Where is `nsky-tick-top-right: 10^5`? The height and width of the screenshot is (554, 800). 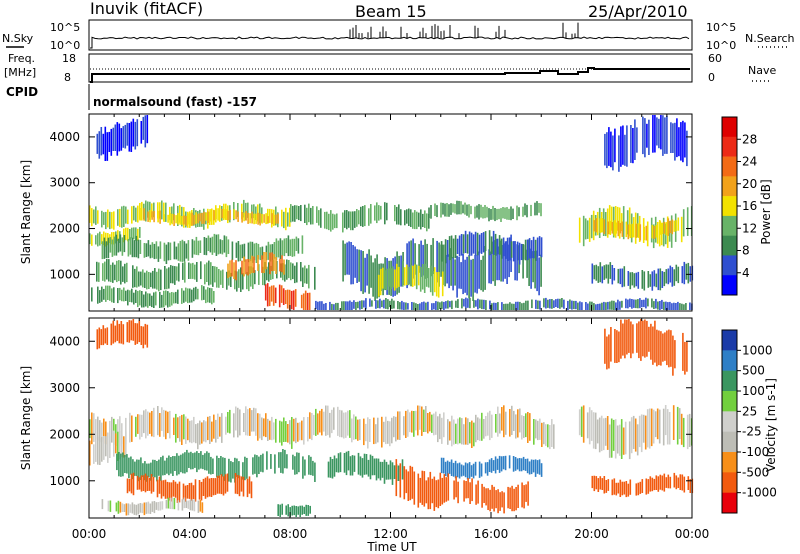 nsky-tick-top-right: 10^5 is located at coordinates (721, 27).